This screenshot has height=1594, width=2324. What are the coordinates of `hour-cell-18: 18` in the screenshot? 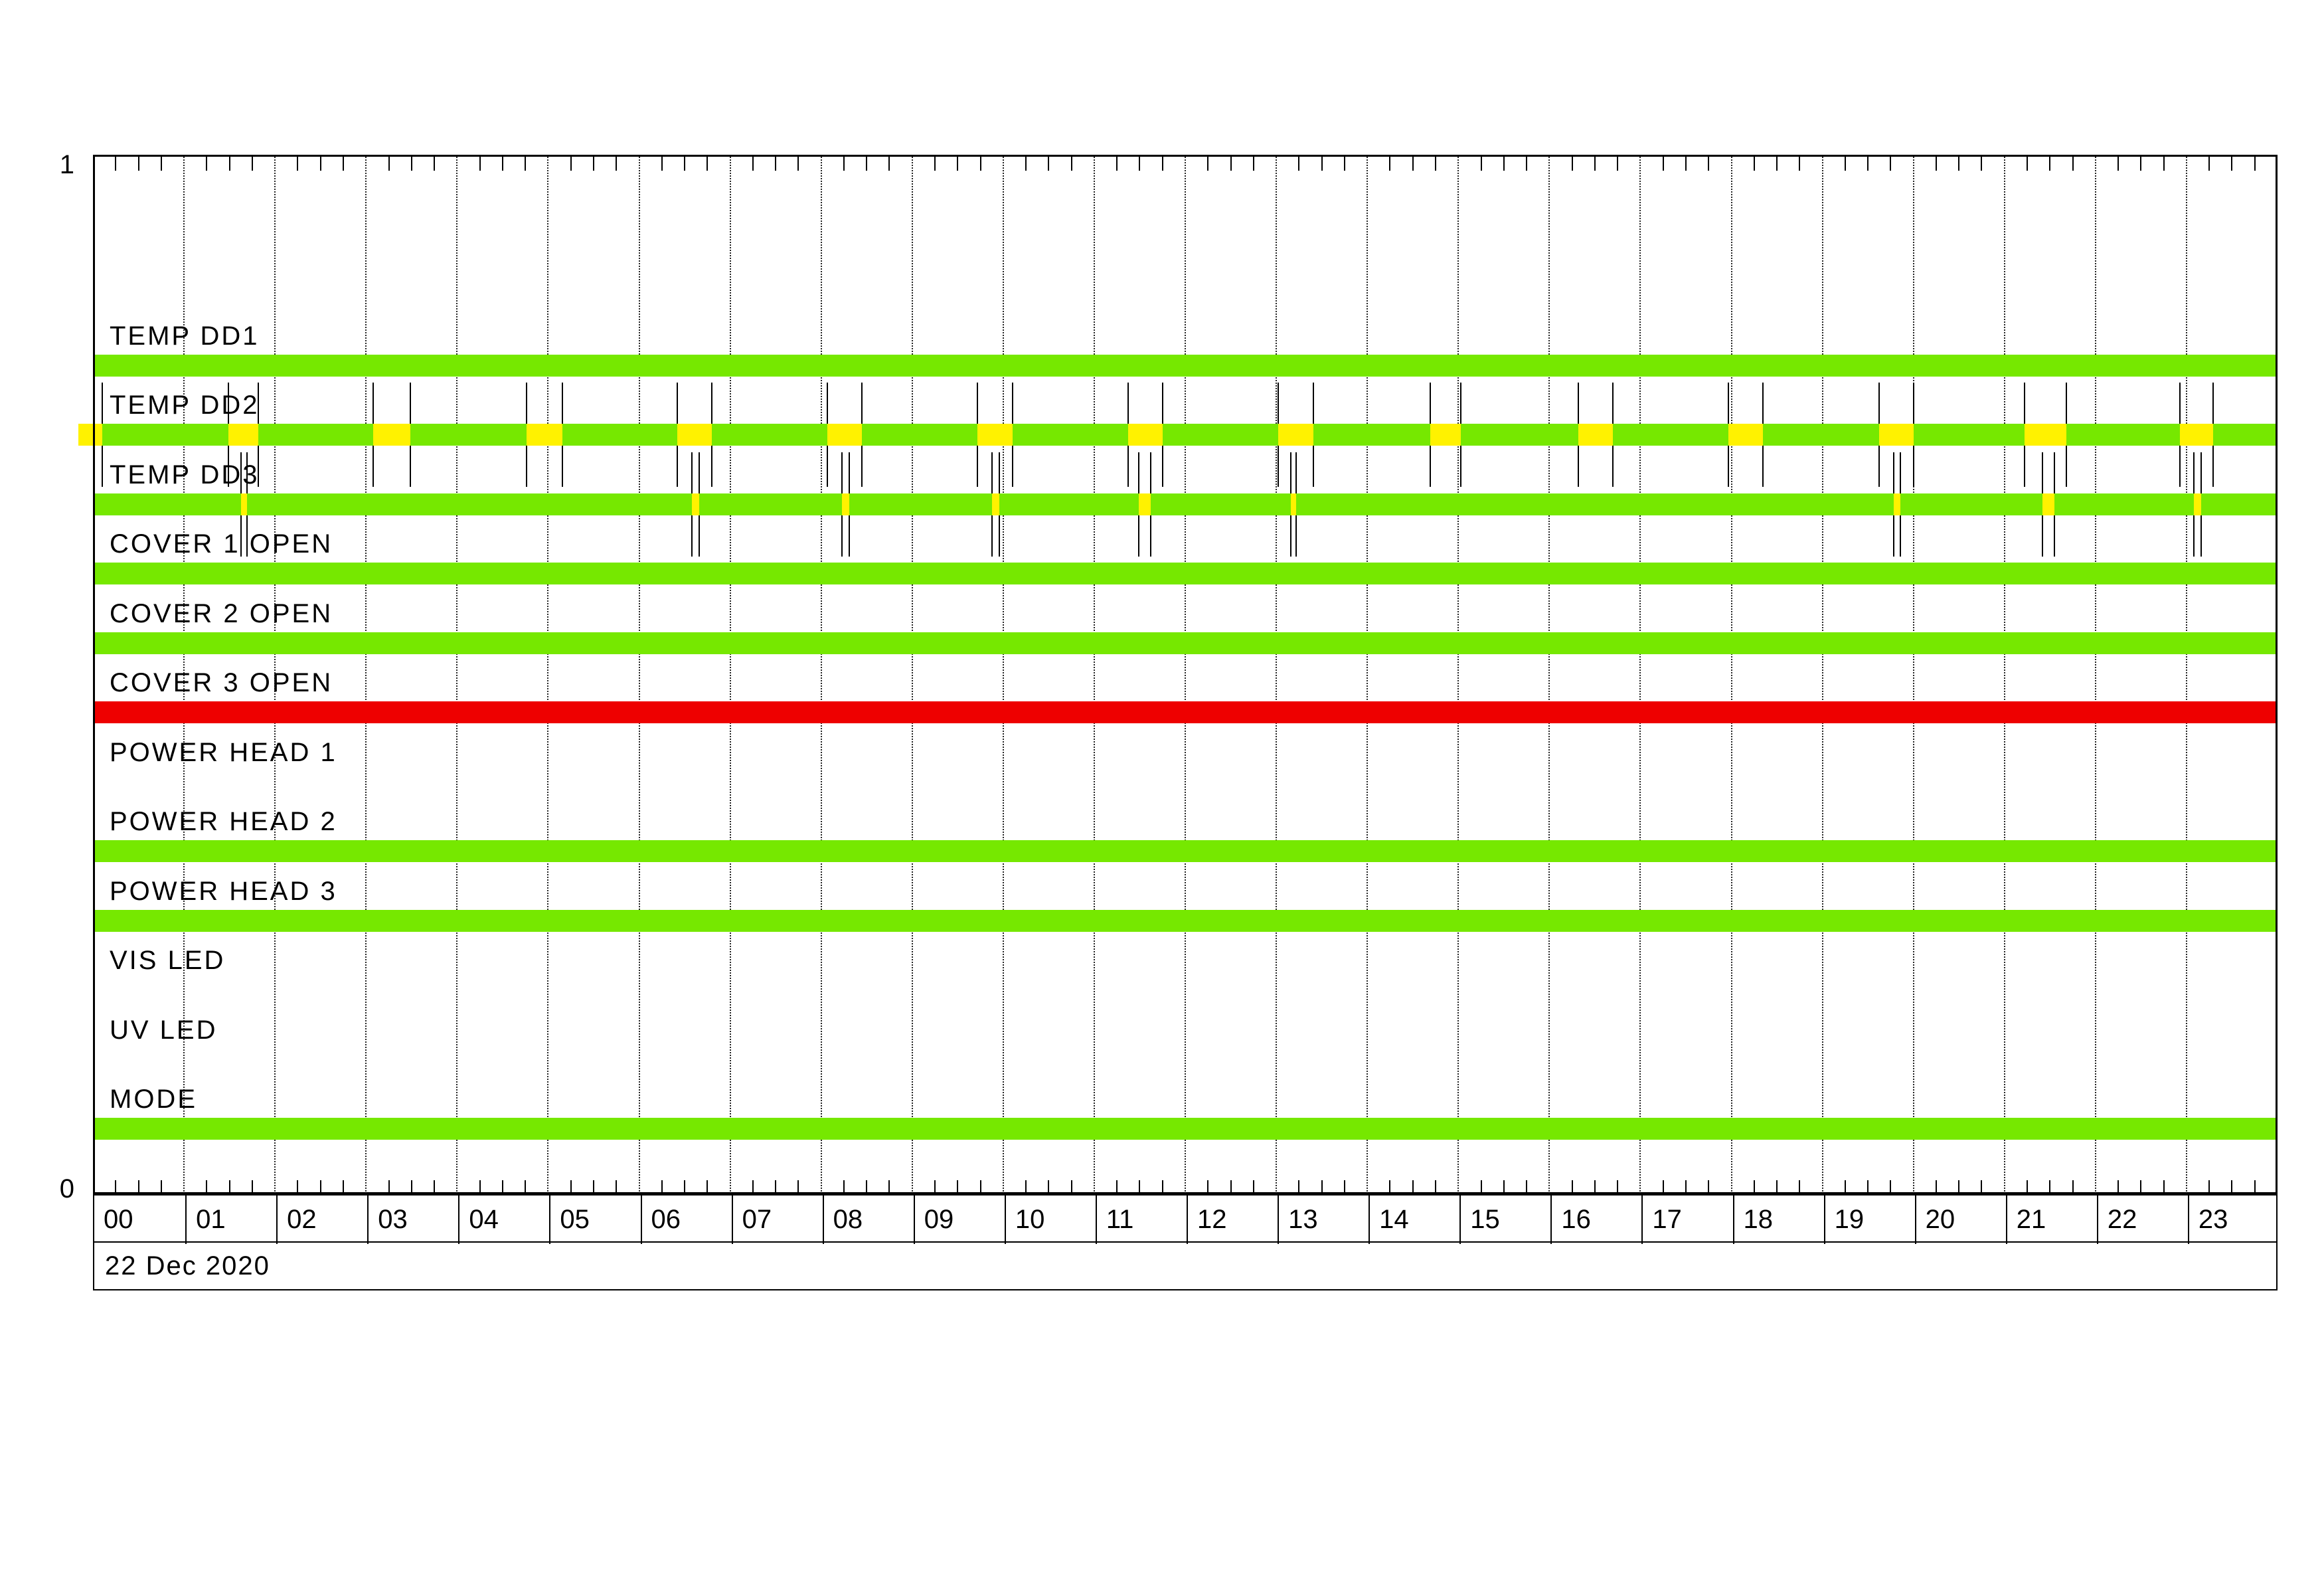 It's located at (1778, 1220).